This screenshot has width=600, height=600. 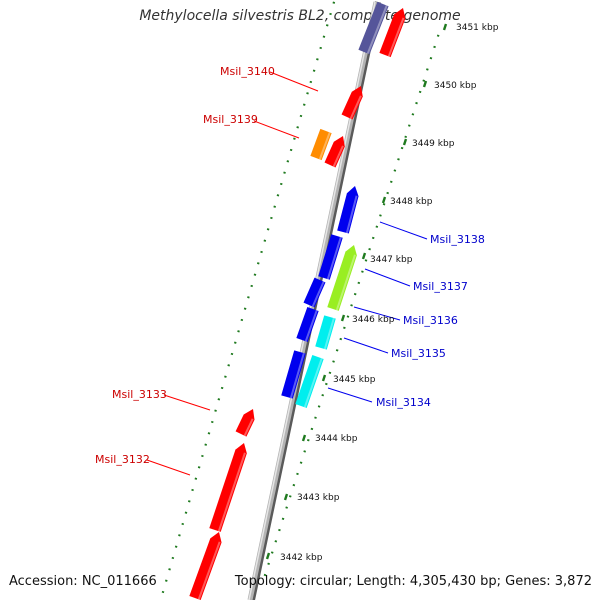 I want to click on scale-label: 3449 kbp, so click(x=433, y=144).